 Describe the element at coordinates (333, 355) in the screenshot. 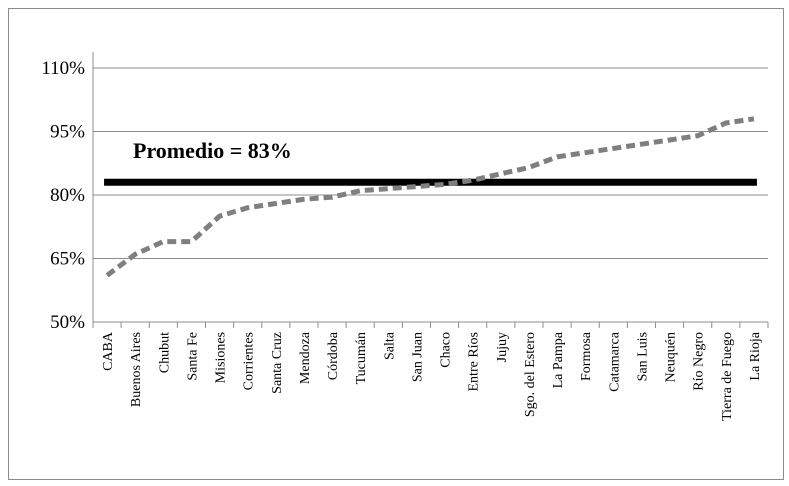

I see `x-category-label: Córdoba` at that location.